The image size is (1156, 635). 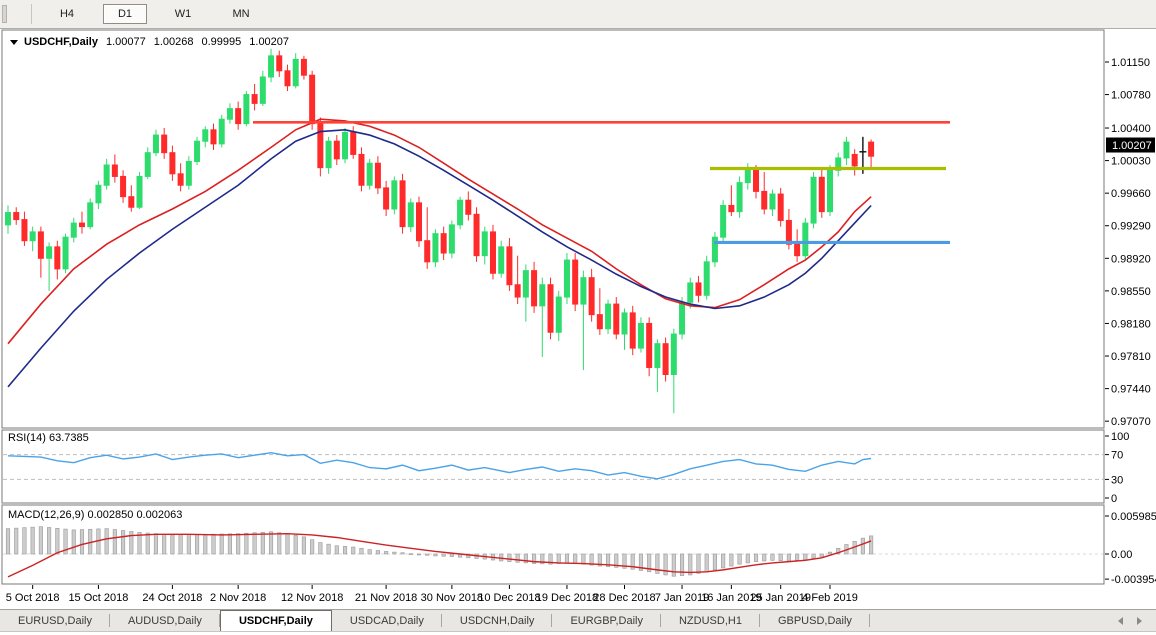 What do you see at coordinates (183, 14) in the screenshot?
I see `timeframe-button-w1: W1` at bounding box center [183, 14].